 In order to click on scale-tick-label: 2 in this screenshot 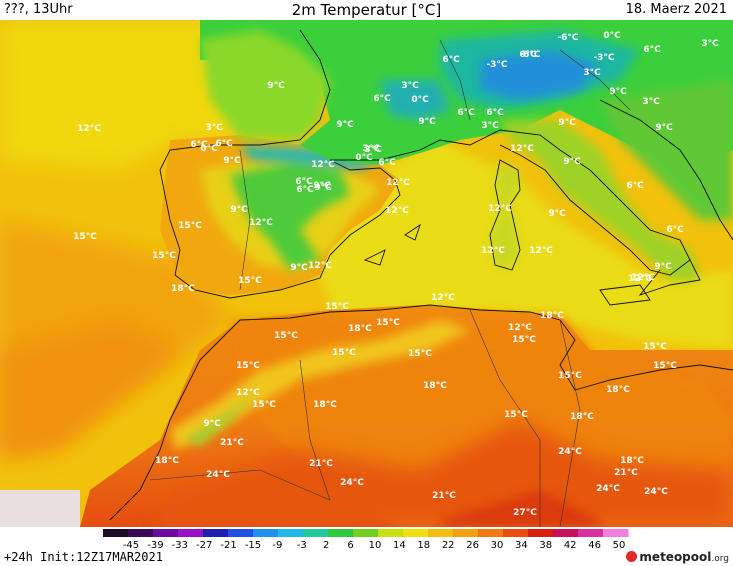, I will do `click(326, 545)`.